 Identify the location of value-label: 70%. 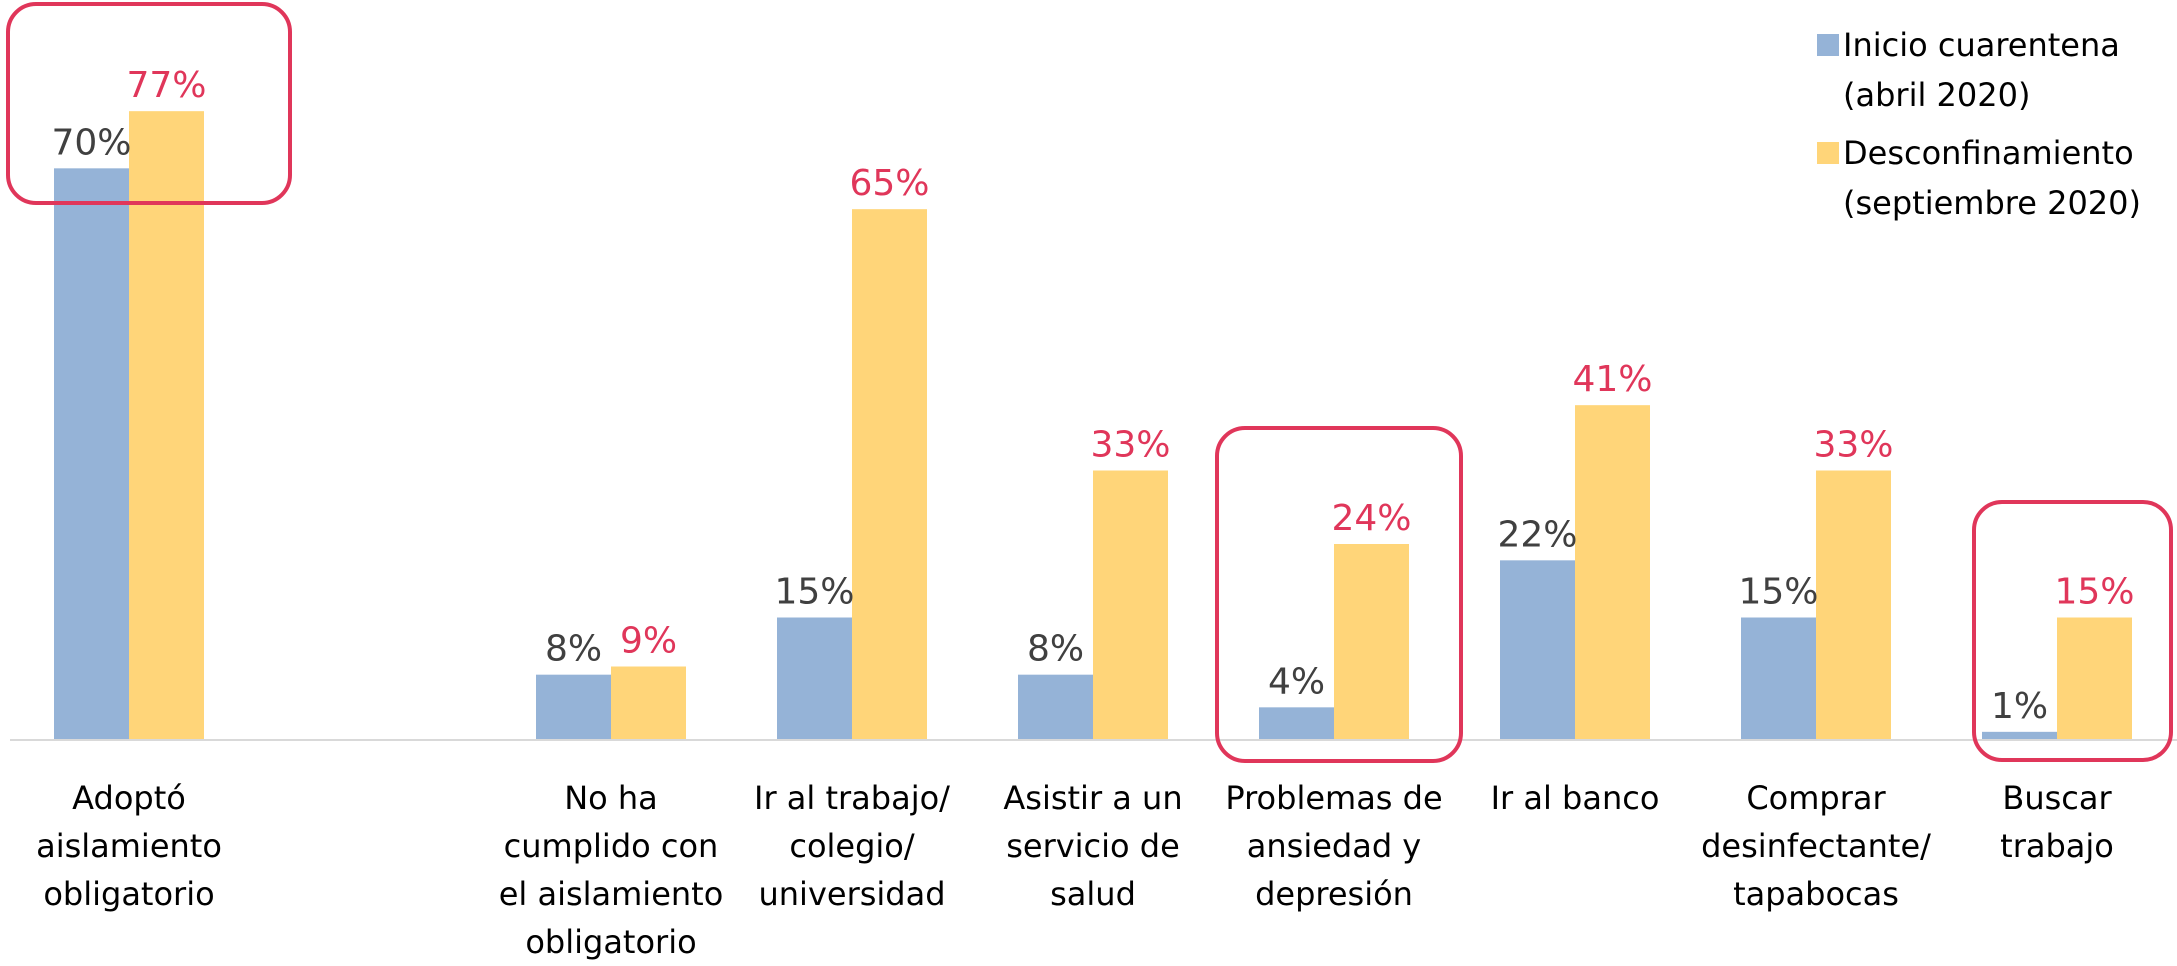
(91, 142).